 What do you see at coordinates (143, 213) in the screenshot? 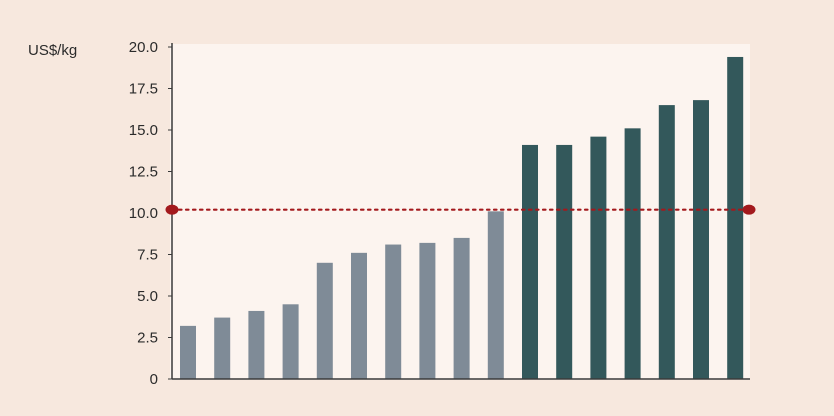
I see `y-tick-label: 10.0` at bounding box center [143, 213].